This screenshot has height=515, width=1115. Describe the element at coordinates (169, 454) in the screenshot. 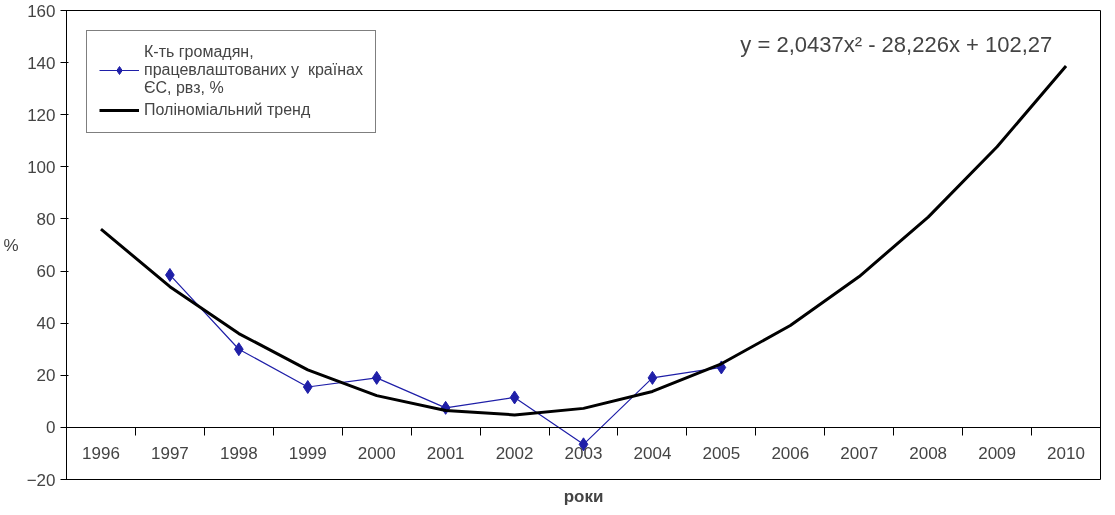

I see `x-tick-label: 1997` at that location.